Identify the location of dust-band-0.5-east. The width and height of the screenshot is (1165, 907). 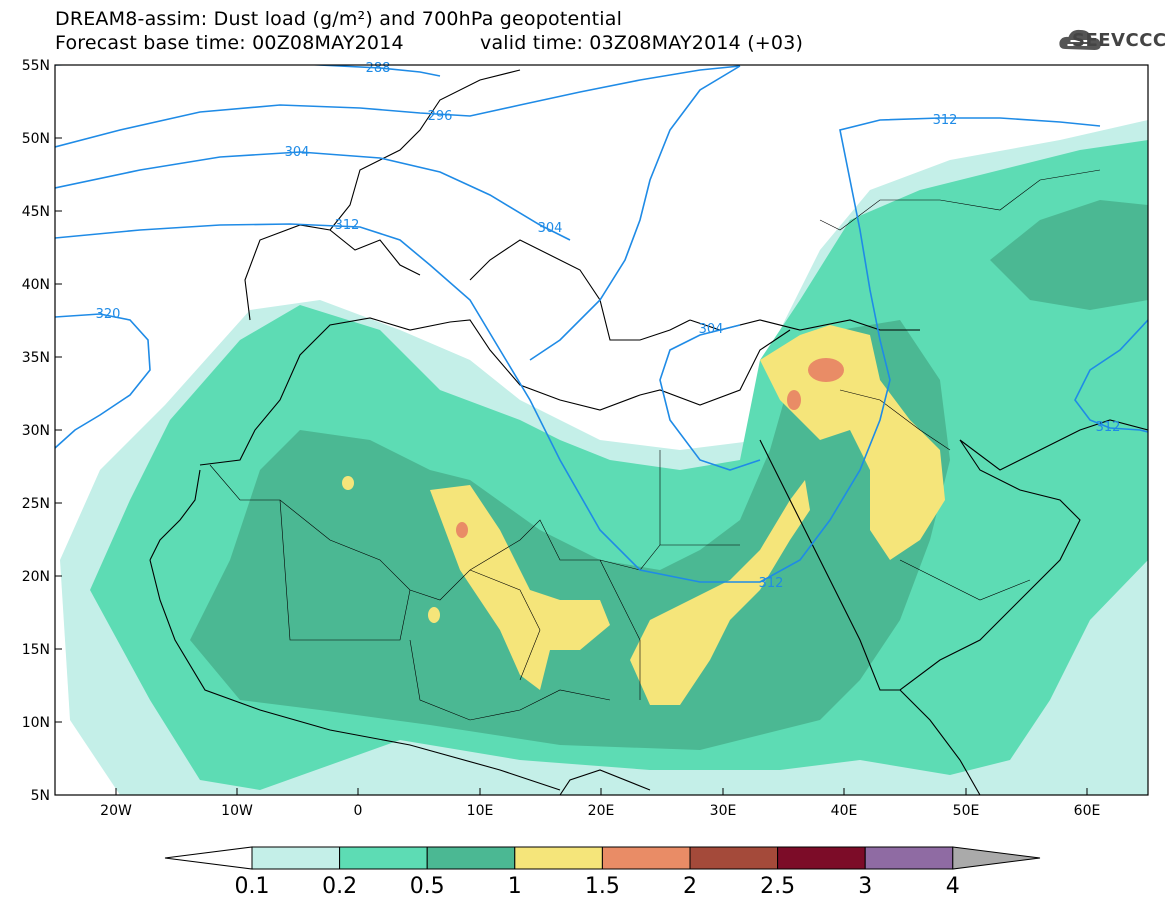
(1069, 255).